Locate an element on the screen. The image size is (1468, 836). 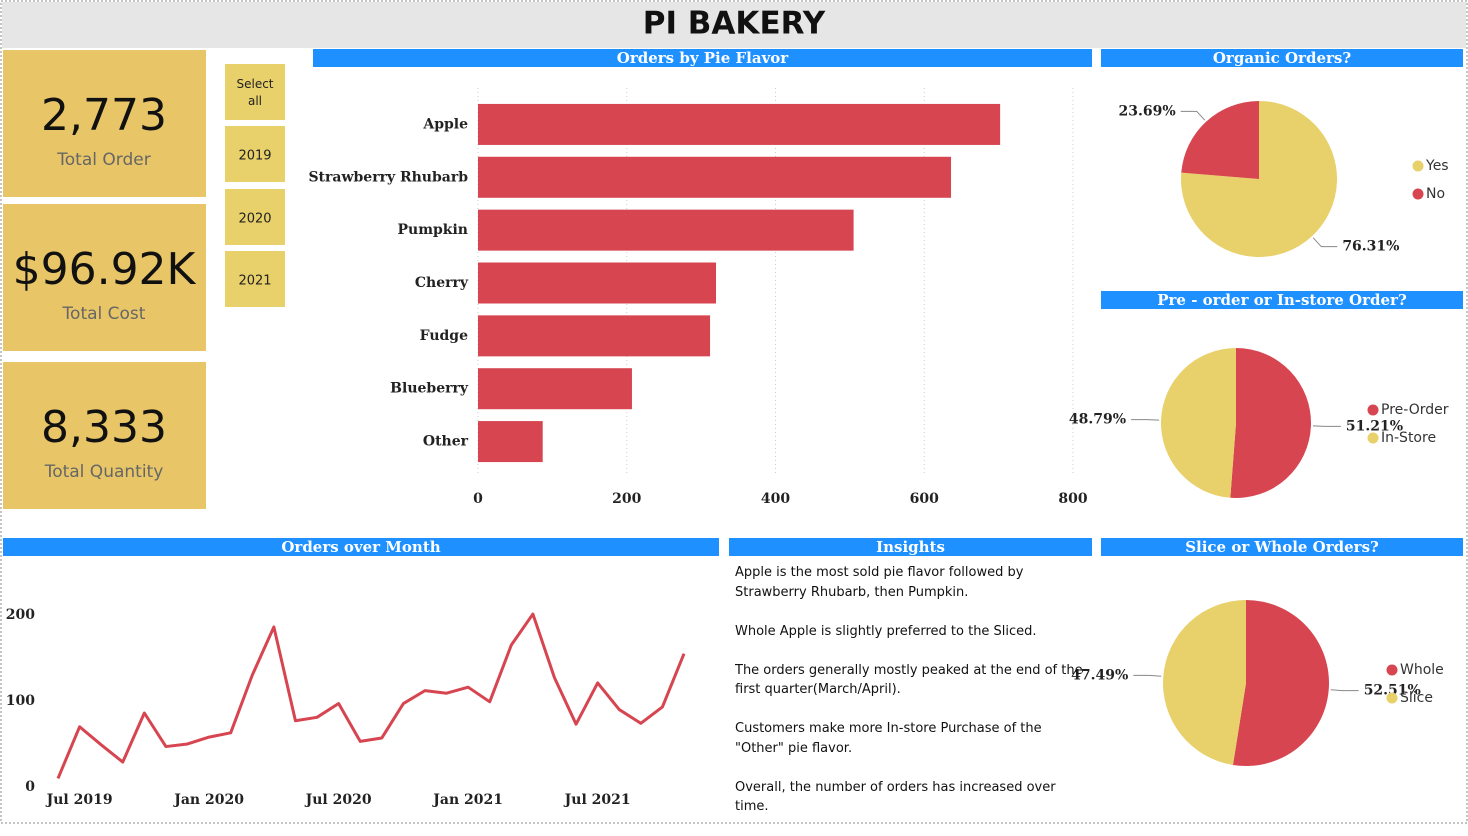
category-label: Fudge is located at coordinates (444, 336).